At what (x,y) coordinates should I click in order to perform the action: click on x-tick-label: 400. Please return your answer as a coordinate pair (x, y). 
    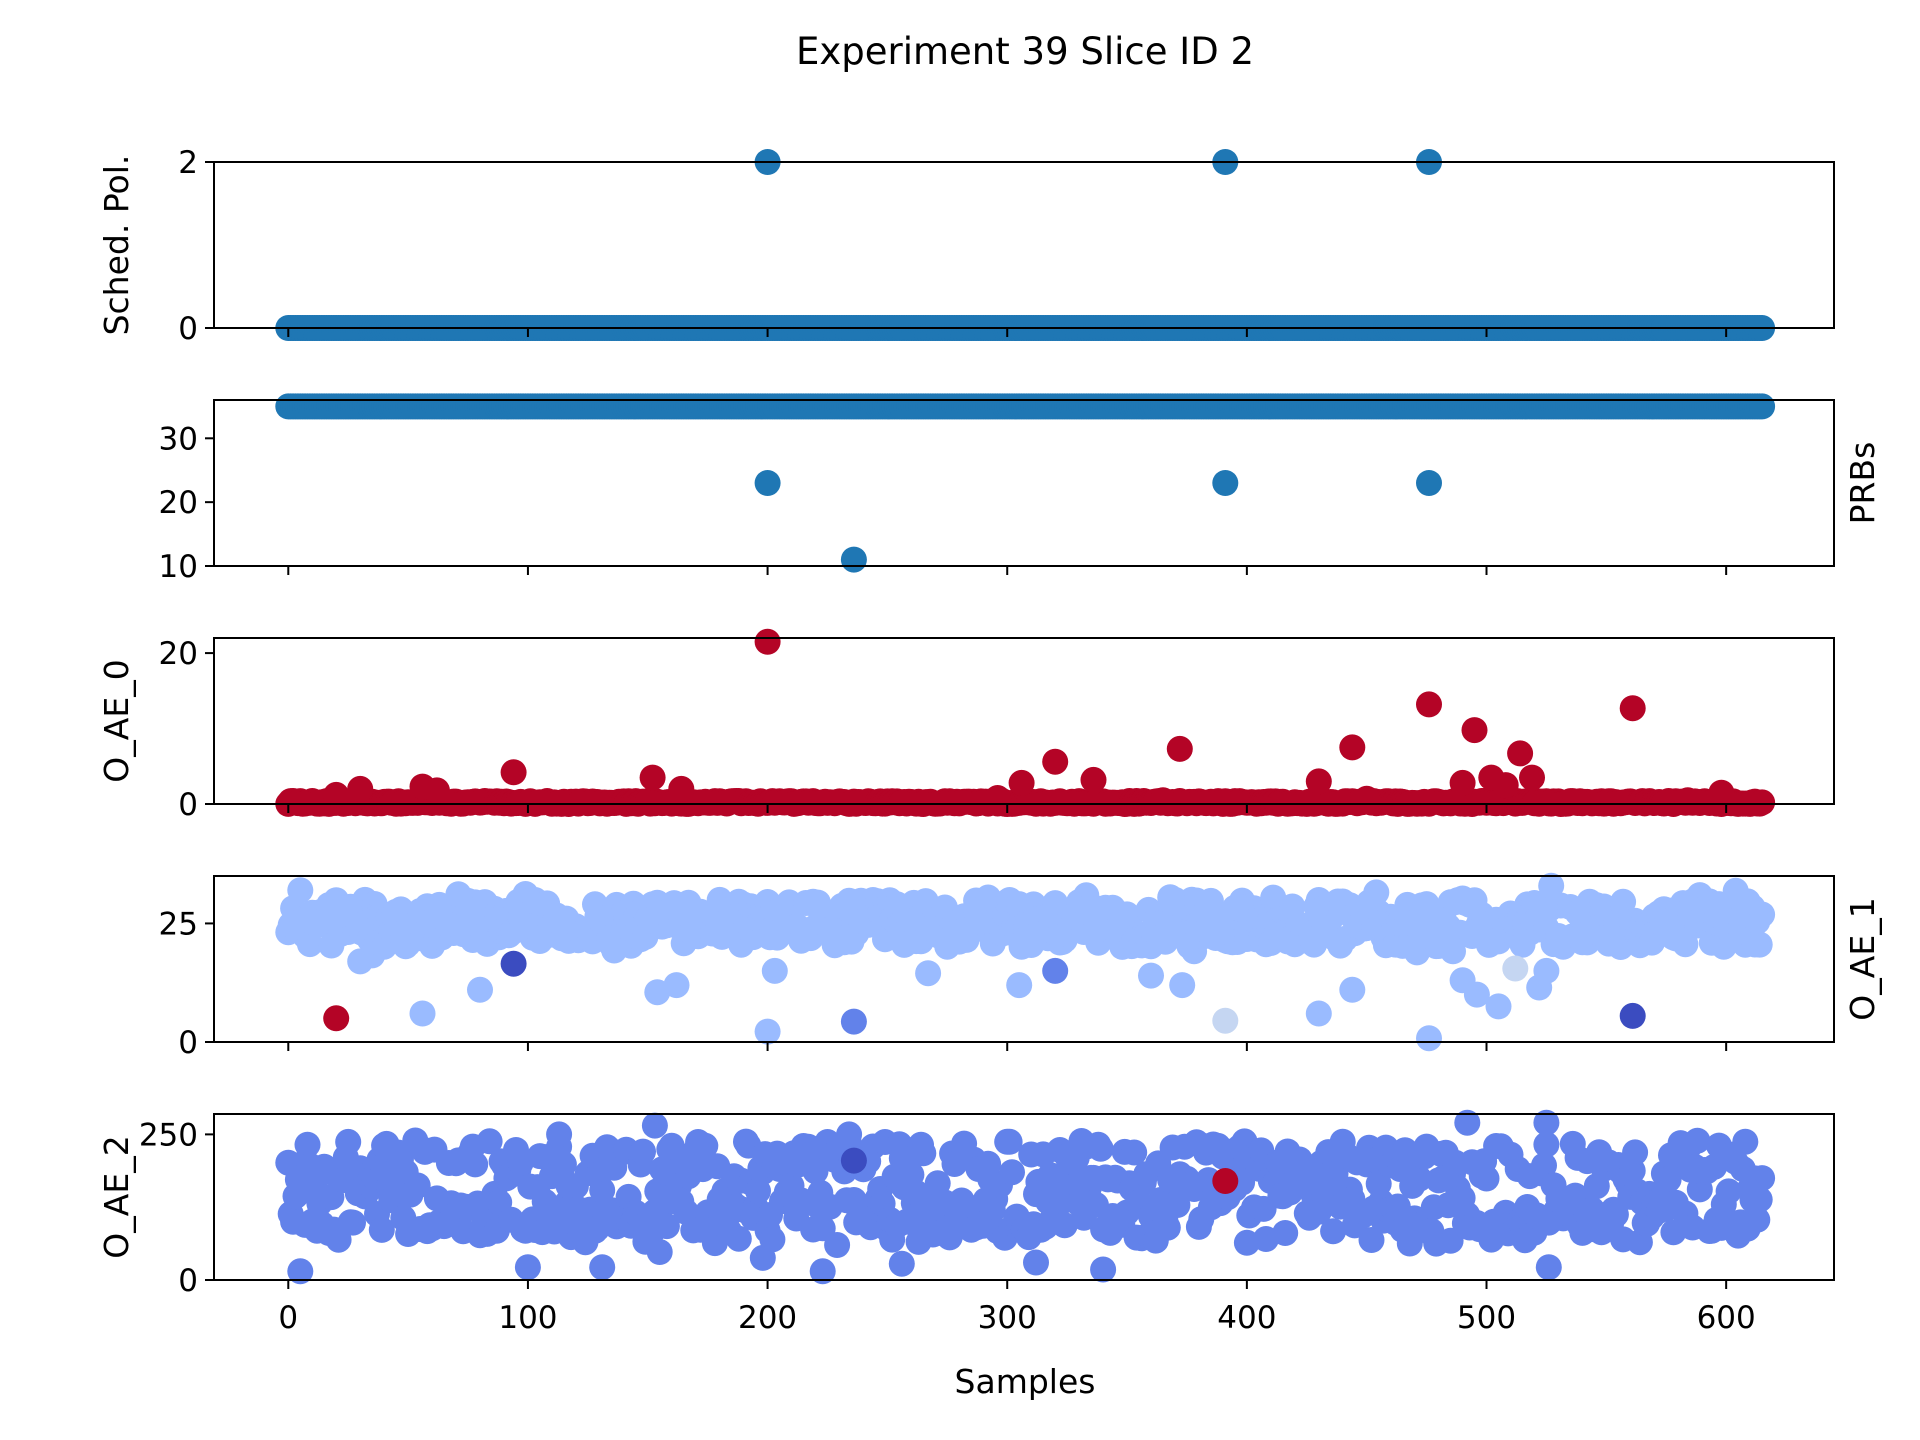
    Looking at the image, I should click on (1246, 1318).